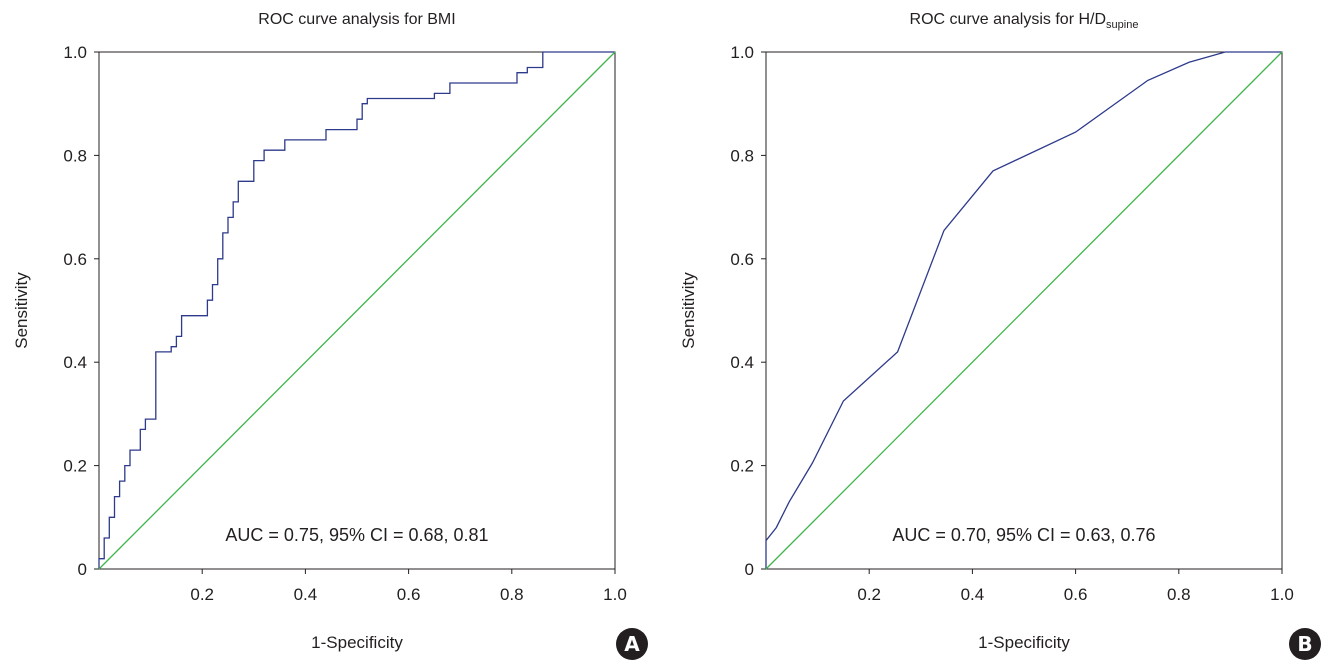 This screenshot has width=1327, height=660. Describe the element at coordinates (1122, 25) in the screenshot. I see `chart-title-subscript: supine` at that location.